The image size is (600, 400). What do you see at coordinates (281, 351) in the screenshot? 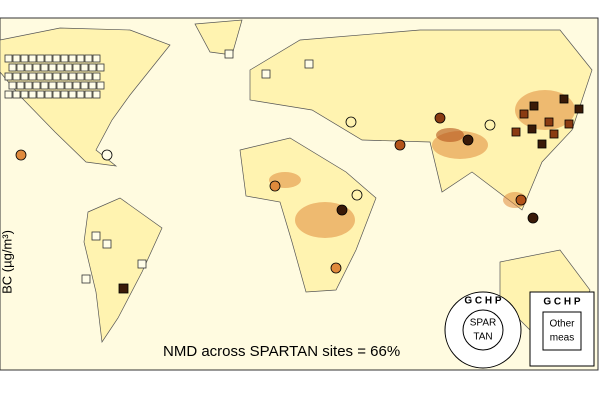
I see `annotation: NMD across SPARTAN sites = 66%` at bounding box center [281, 351].